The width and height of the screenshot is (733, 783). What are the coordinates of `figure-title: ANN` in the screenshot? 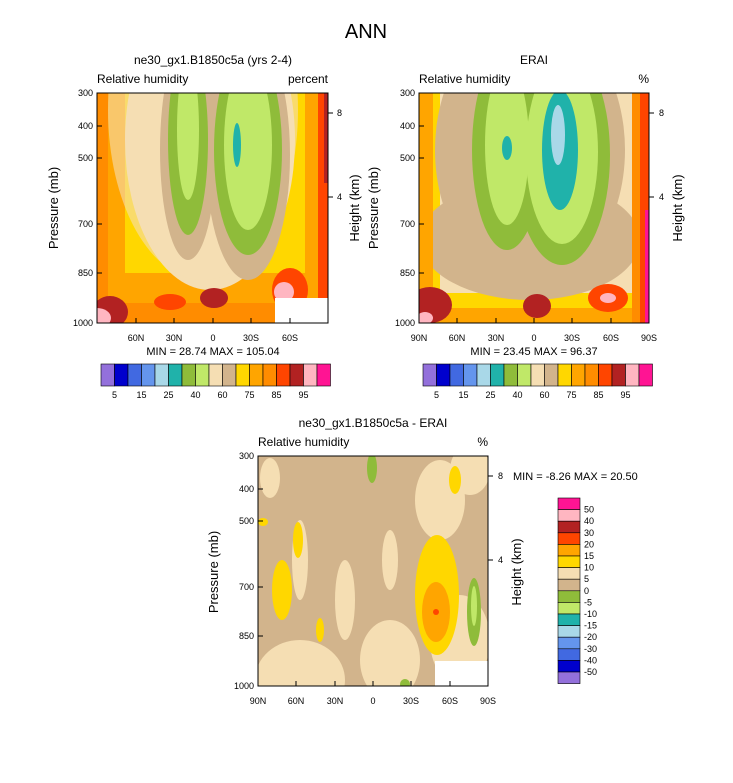 It's located at (366, 32).